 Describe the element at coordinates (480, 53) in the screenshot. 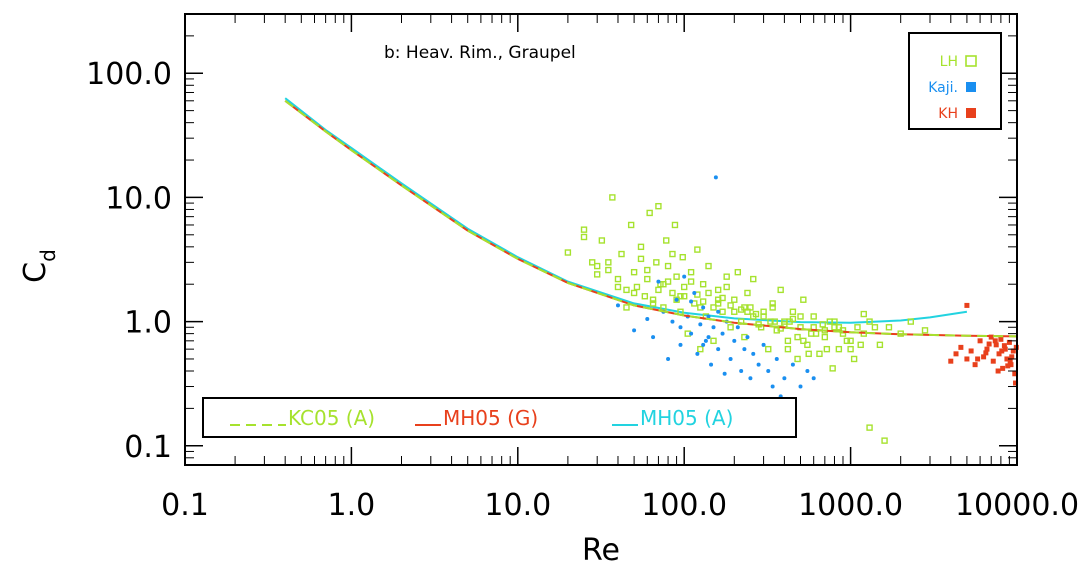

I see `chart-annotation: b: Heav. Rim., Graupel` at that location.